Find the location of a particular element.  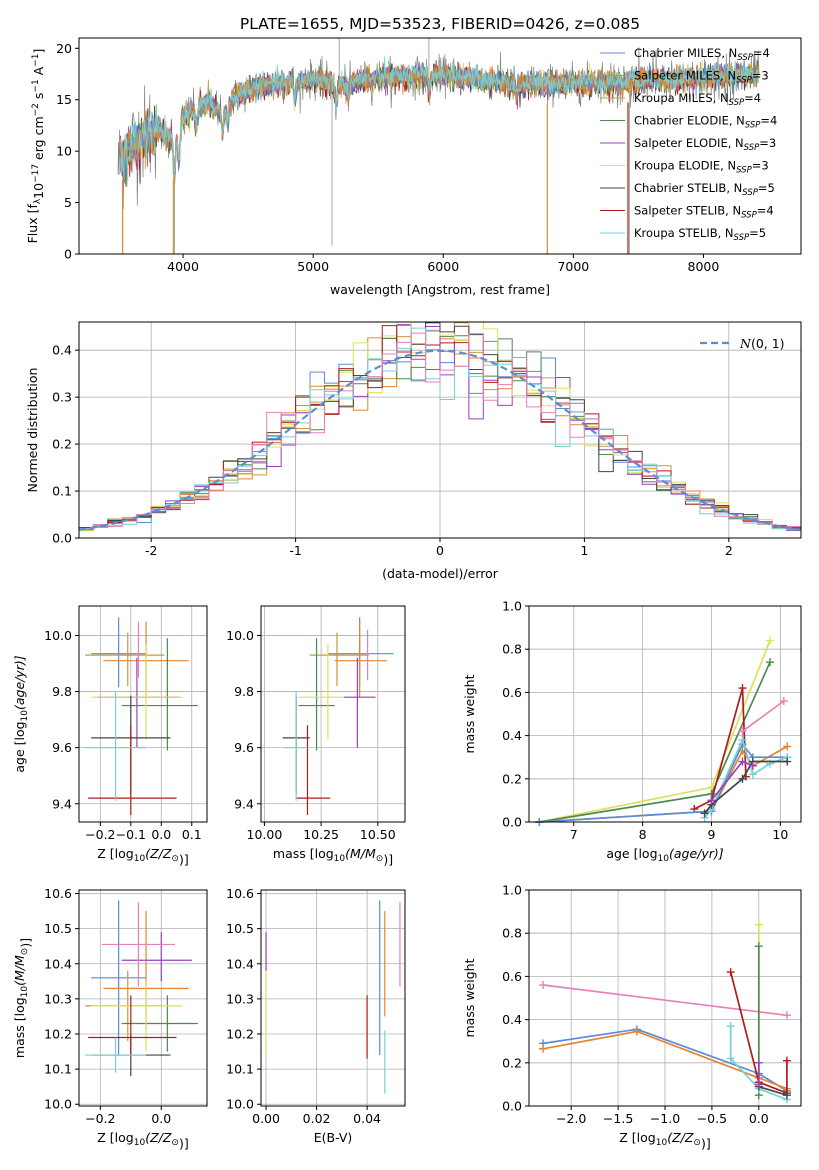

age_vs_Z-plot-area is located at coordinates (141, 716).